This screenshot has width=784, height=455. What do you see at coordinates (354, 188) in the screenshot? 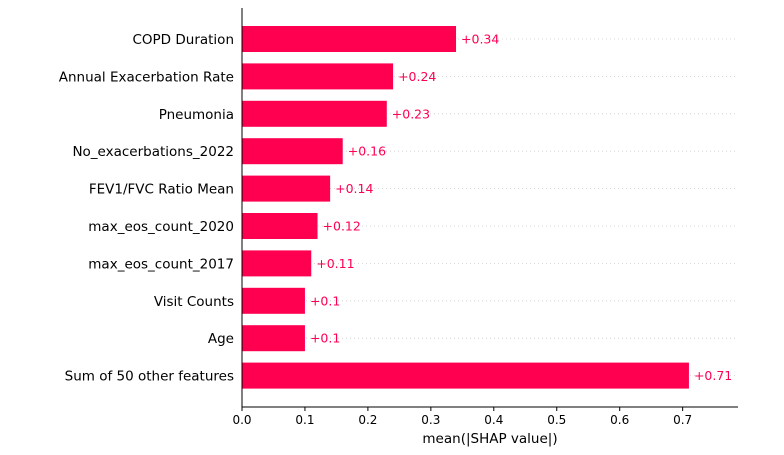
I see `value-label: +0.14` at bounding box center [354, 188].